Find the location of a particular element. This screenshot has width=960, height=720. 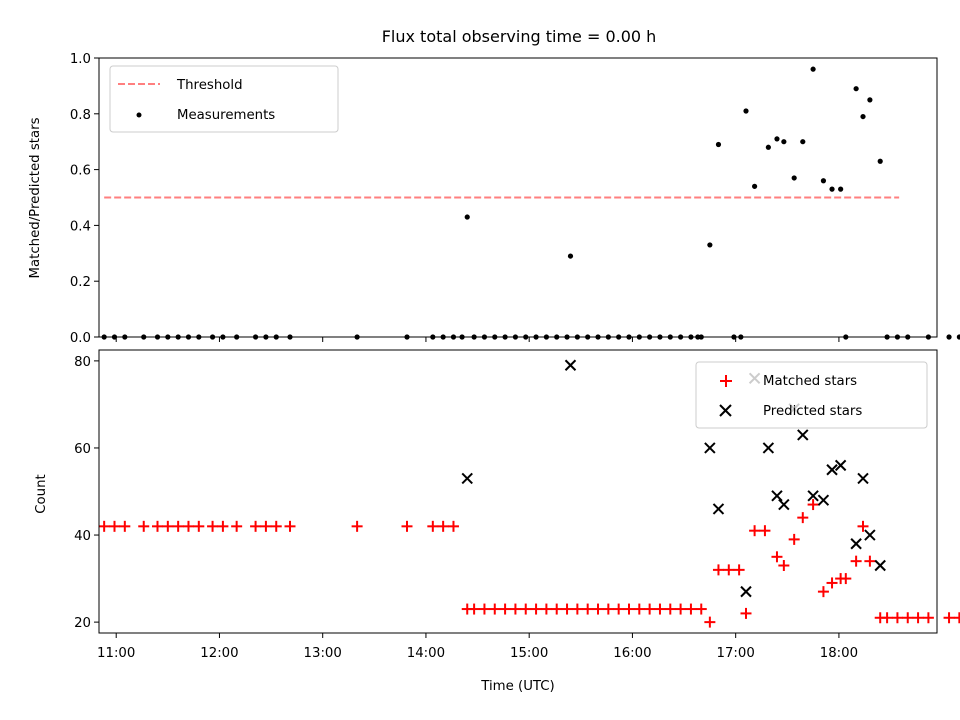

count-y-tick-label: 80 is located at coordinates (82, 362).